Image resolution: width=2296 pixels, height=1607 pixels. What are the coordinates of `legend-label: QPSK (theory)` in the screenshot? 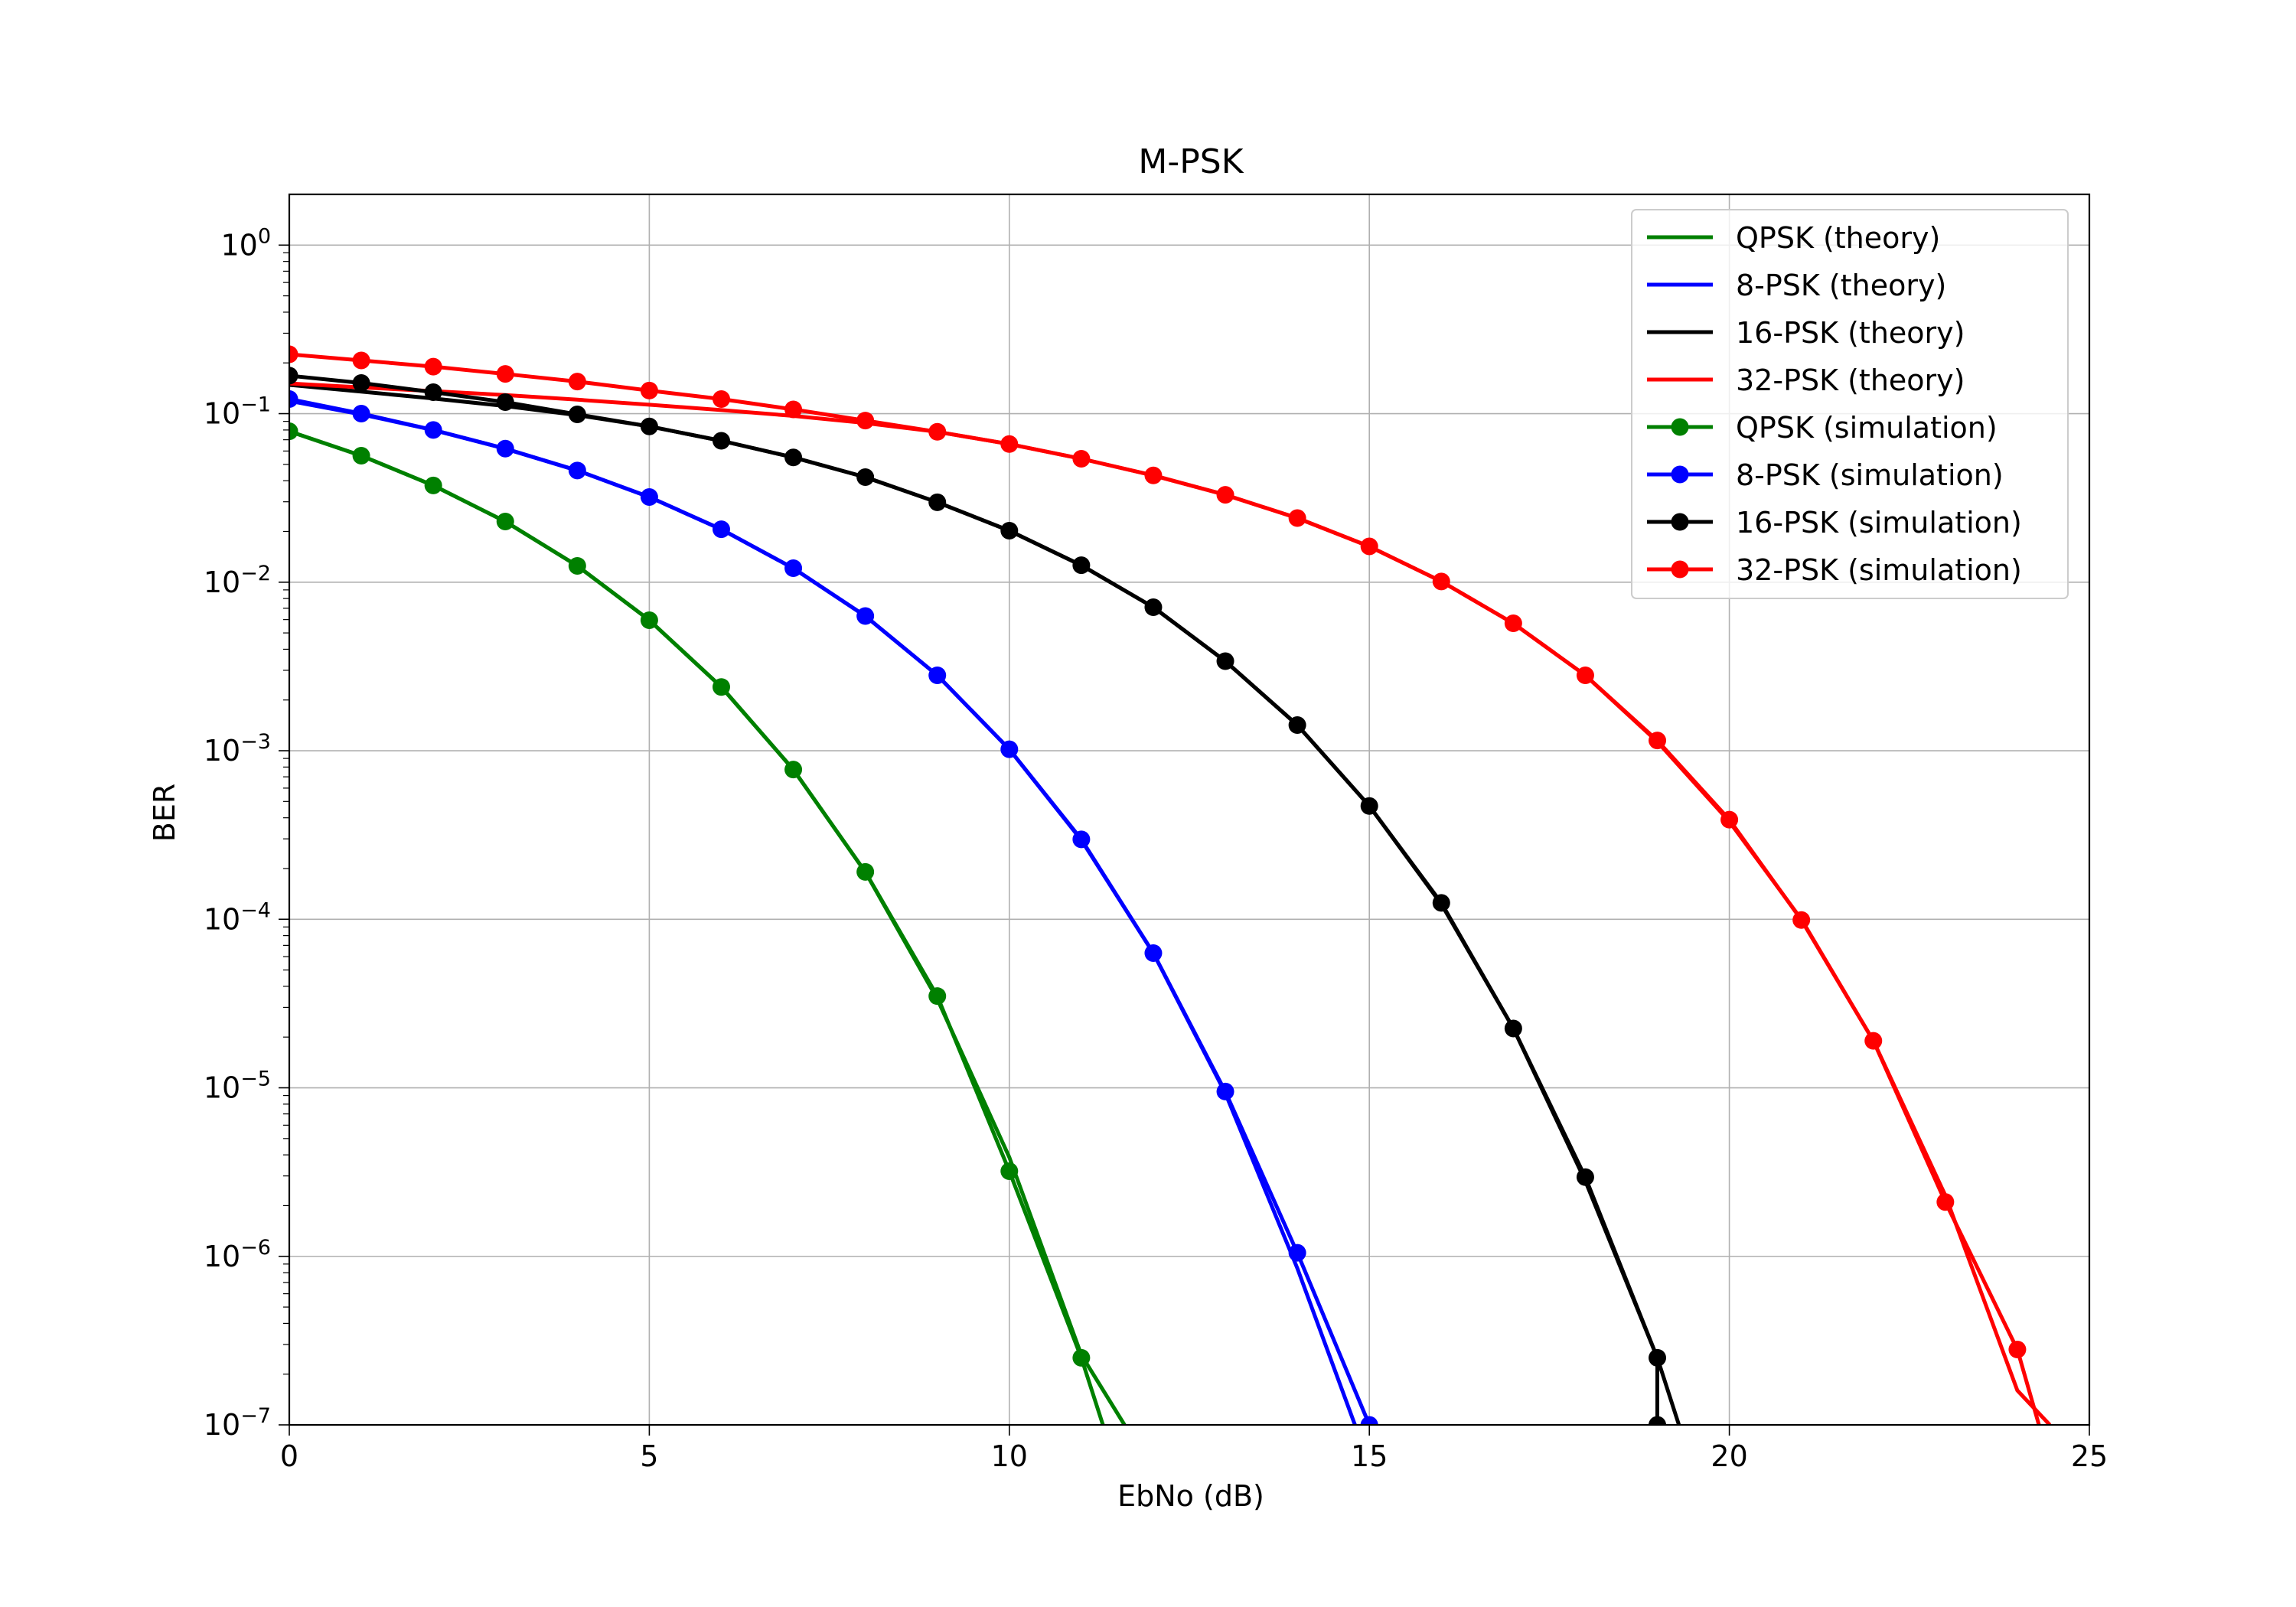 It's located at (1838, 238).